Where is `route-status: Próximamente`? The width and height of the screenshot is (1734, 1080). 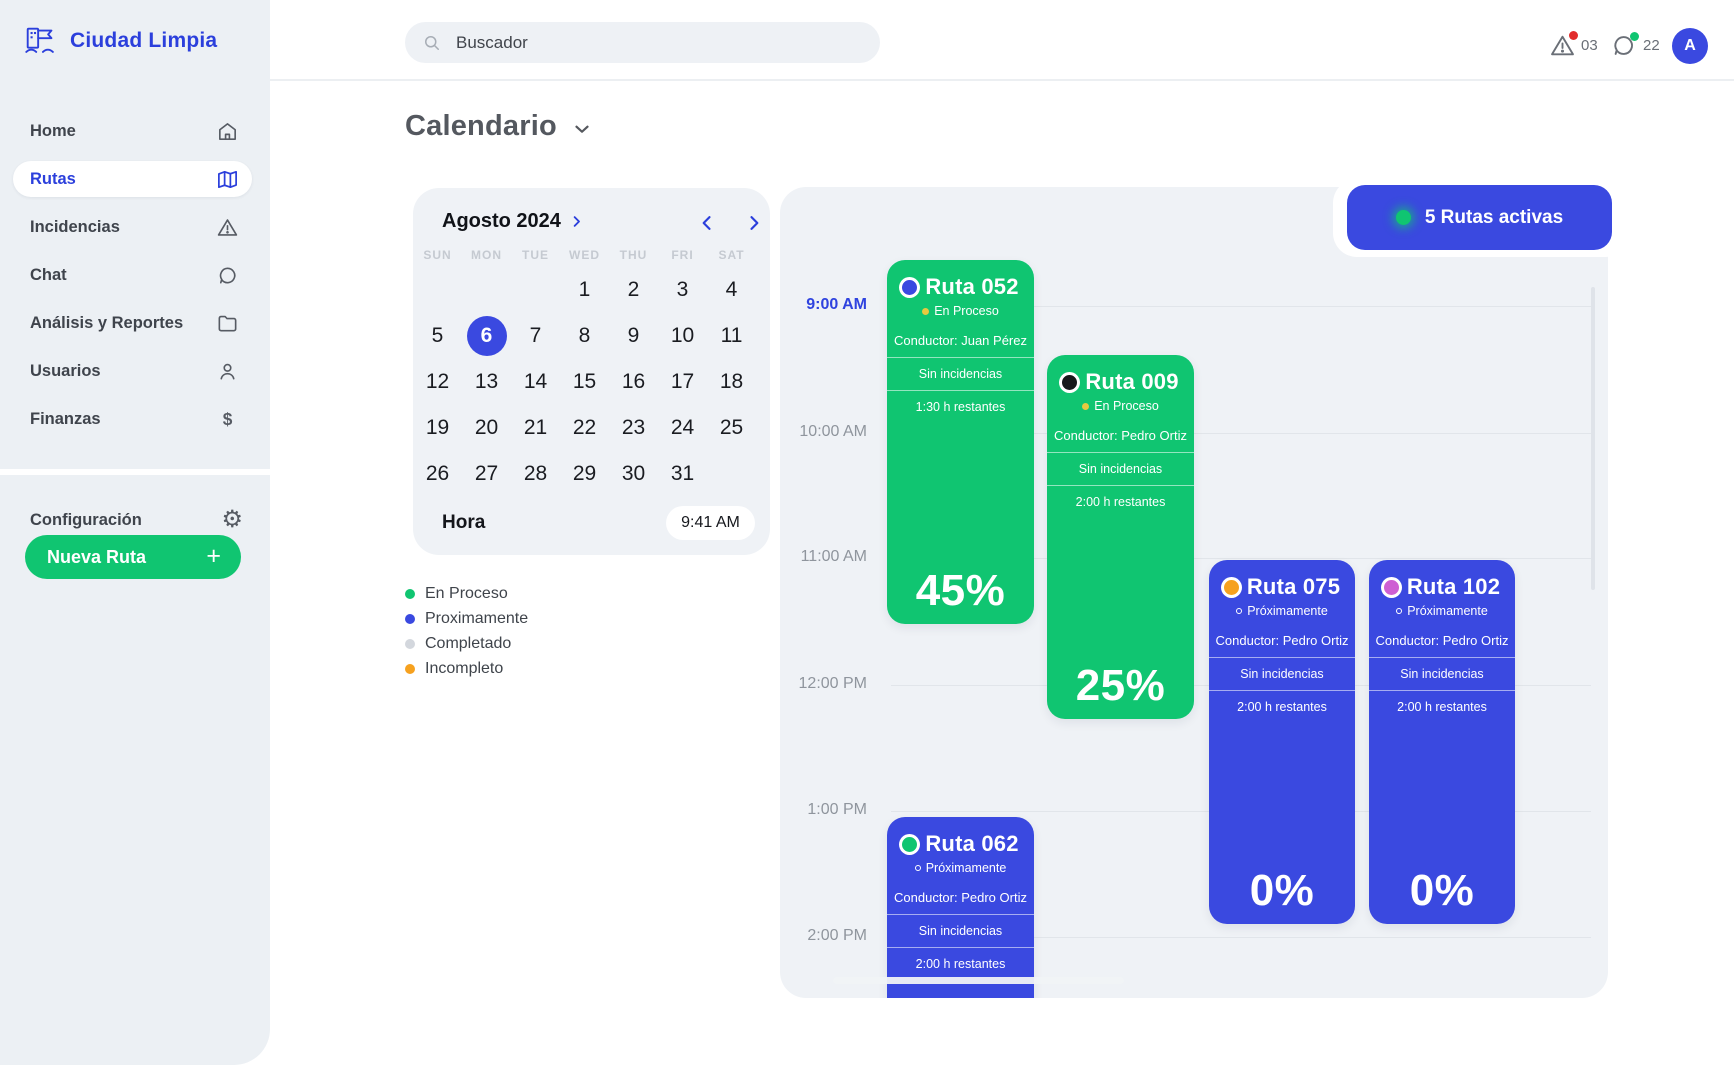 route-status: Próximamente is located at coordinates (1442, 611).